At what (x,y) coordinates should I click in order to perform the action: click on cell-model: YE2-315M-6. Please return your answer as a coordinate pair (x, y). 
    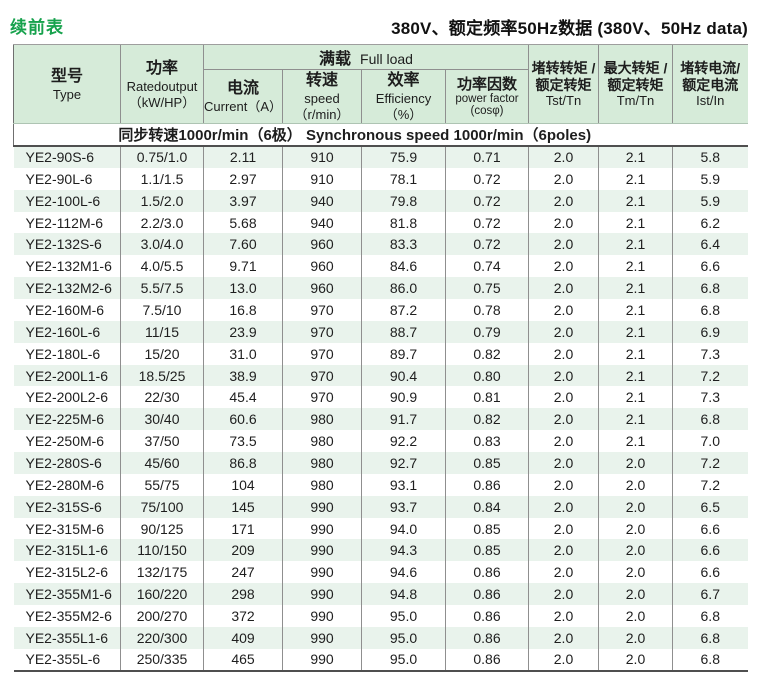
    Looking at the image, I should click on (65, 528).